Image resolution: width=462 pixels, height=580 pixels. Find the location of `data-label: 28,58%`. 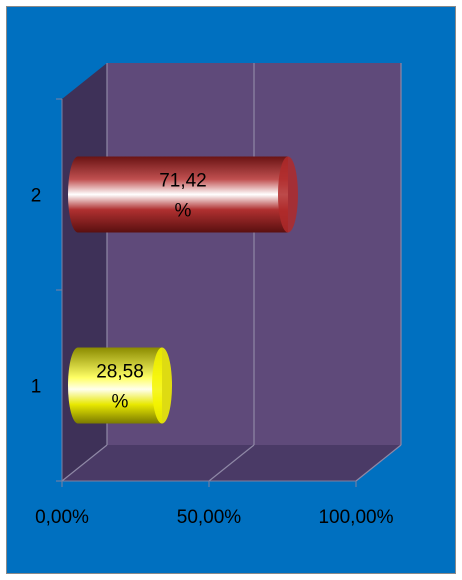

data-label: 28,58% is located at coordinates (120, 387).